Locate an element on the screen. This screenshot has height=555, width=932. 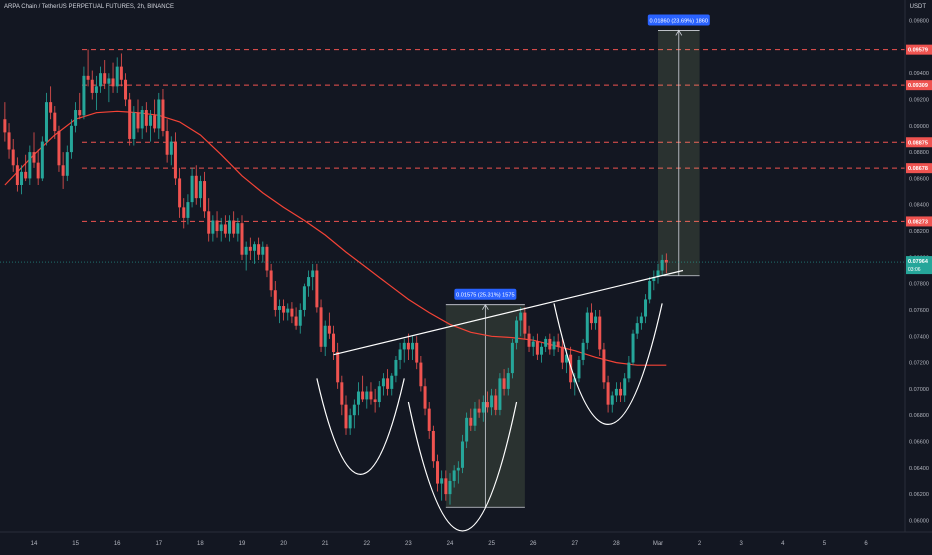
price-tick-5: 0.08800 is located at coordinates (919, 153).